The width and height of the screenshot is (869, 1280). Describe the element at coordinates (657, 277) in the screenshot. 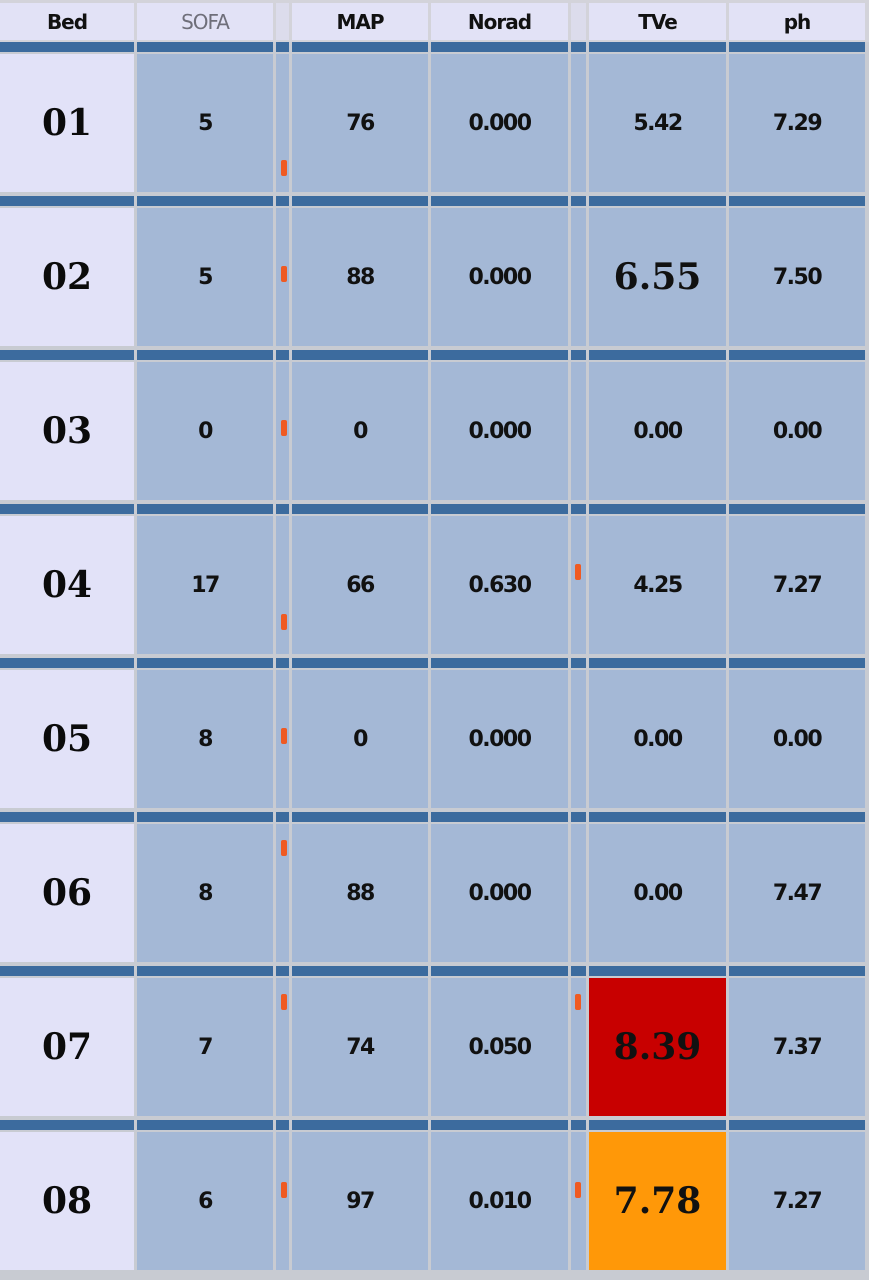

I see `tve-cell: 6.55` at that location.